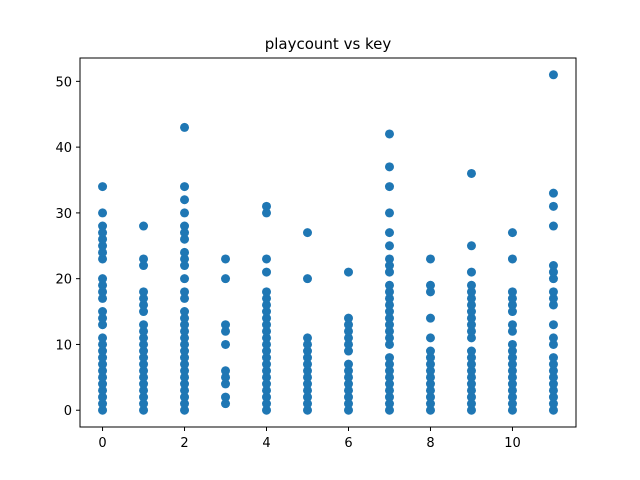  Describe the element at coordinates (430, 443) in the screenshot. I see `x-tick-label: 8` at that location.